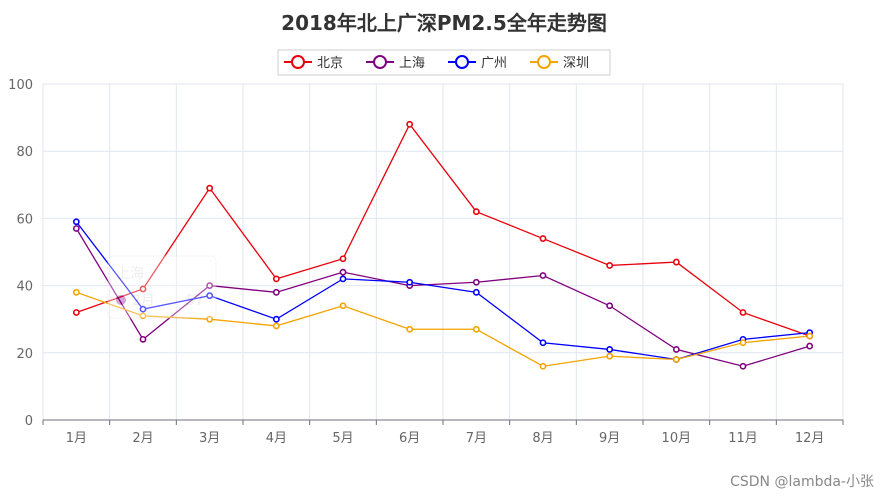  What do you see at coordinates (24, 152) in the screenshot?
I see `y-tick-label: 80` at bounding box center [24, 152].